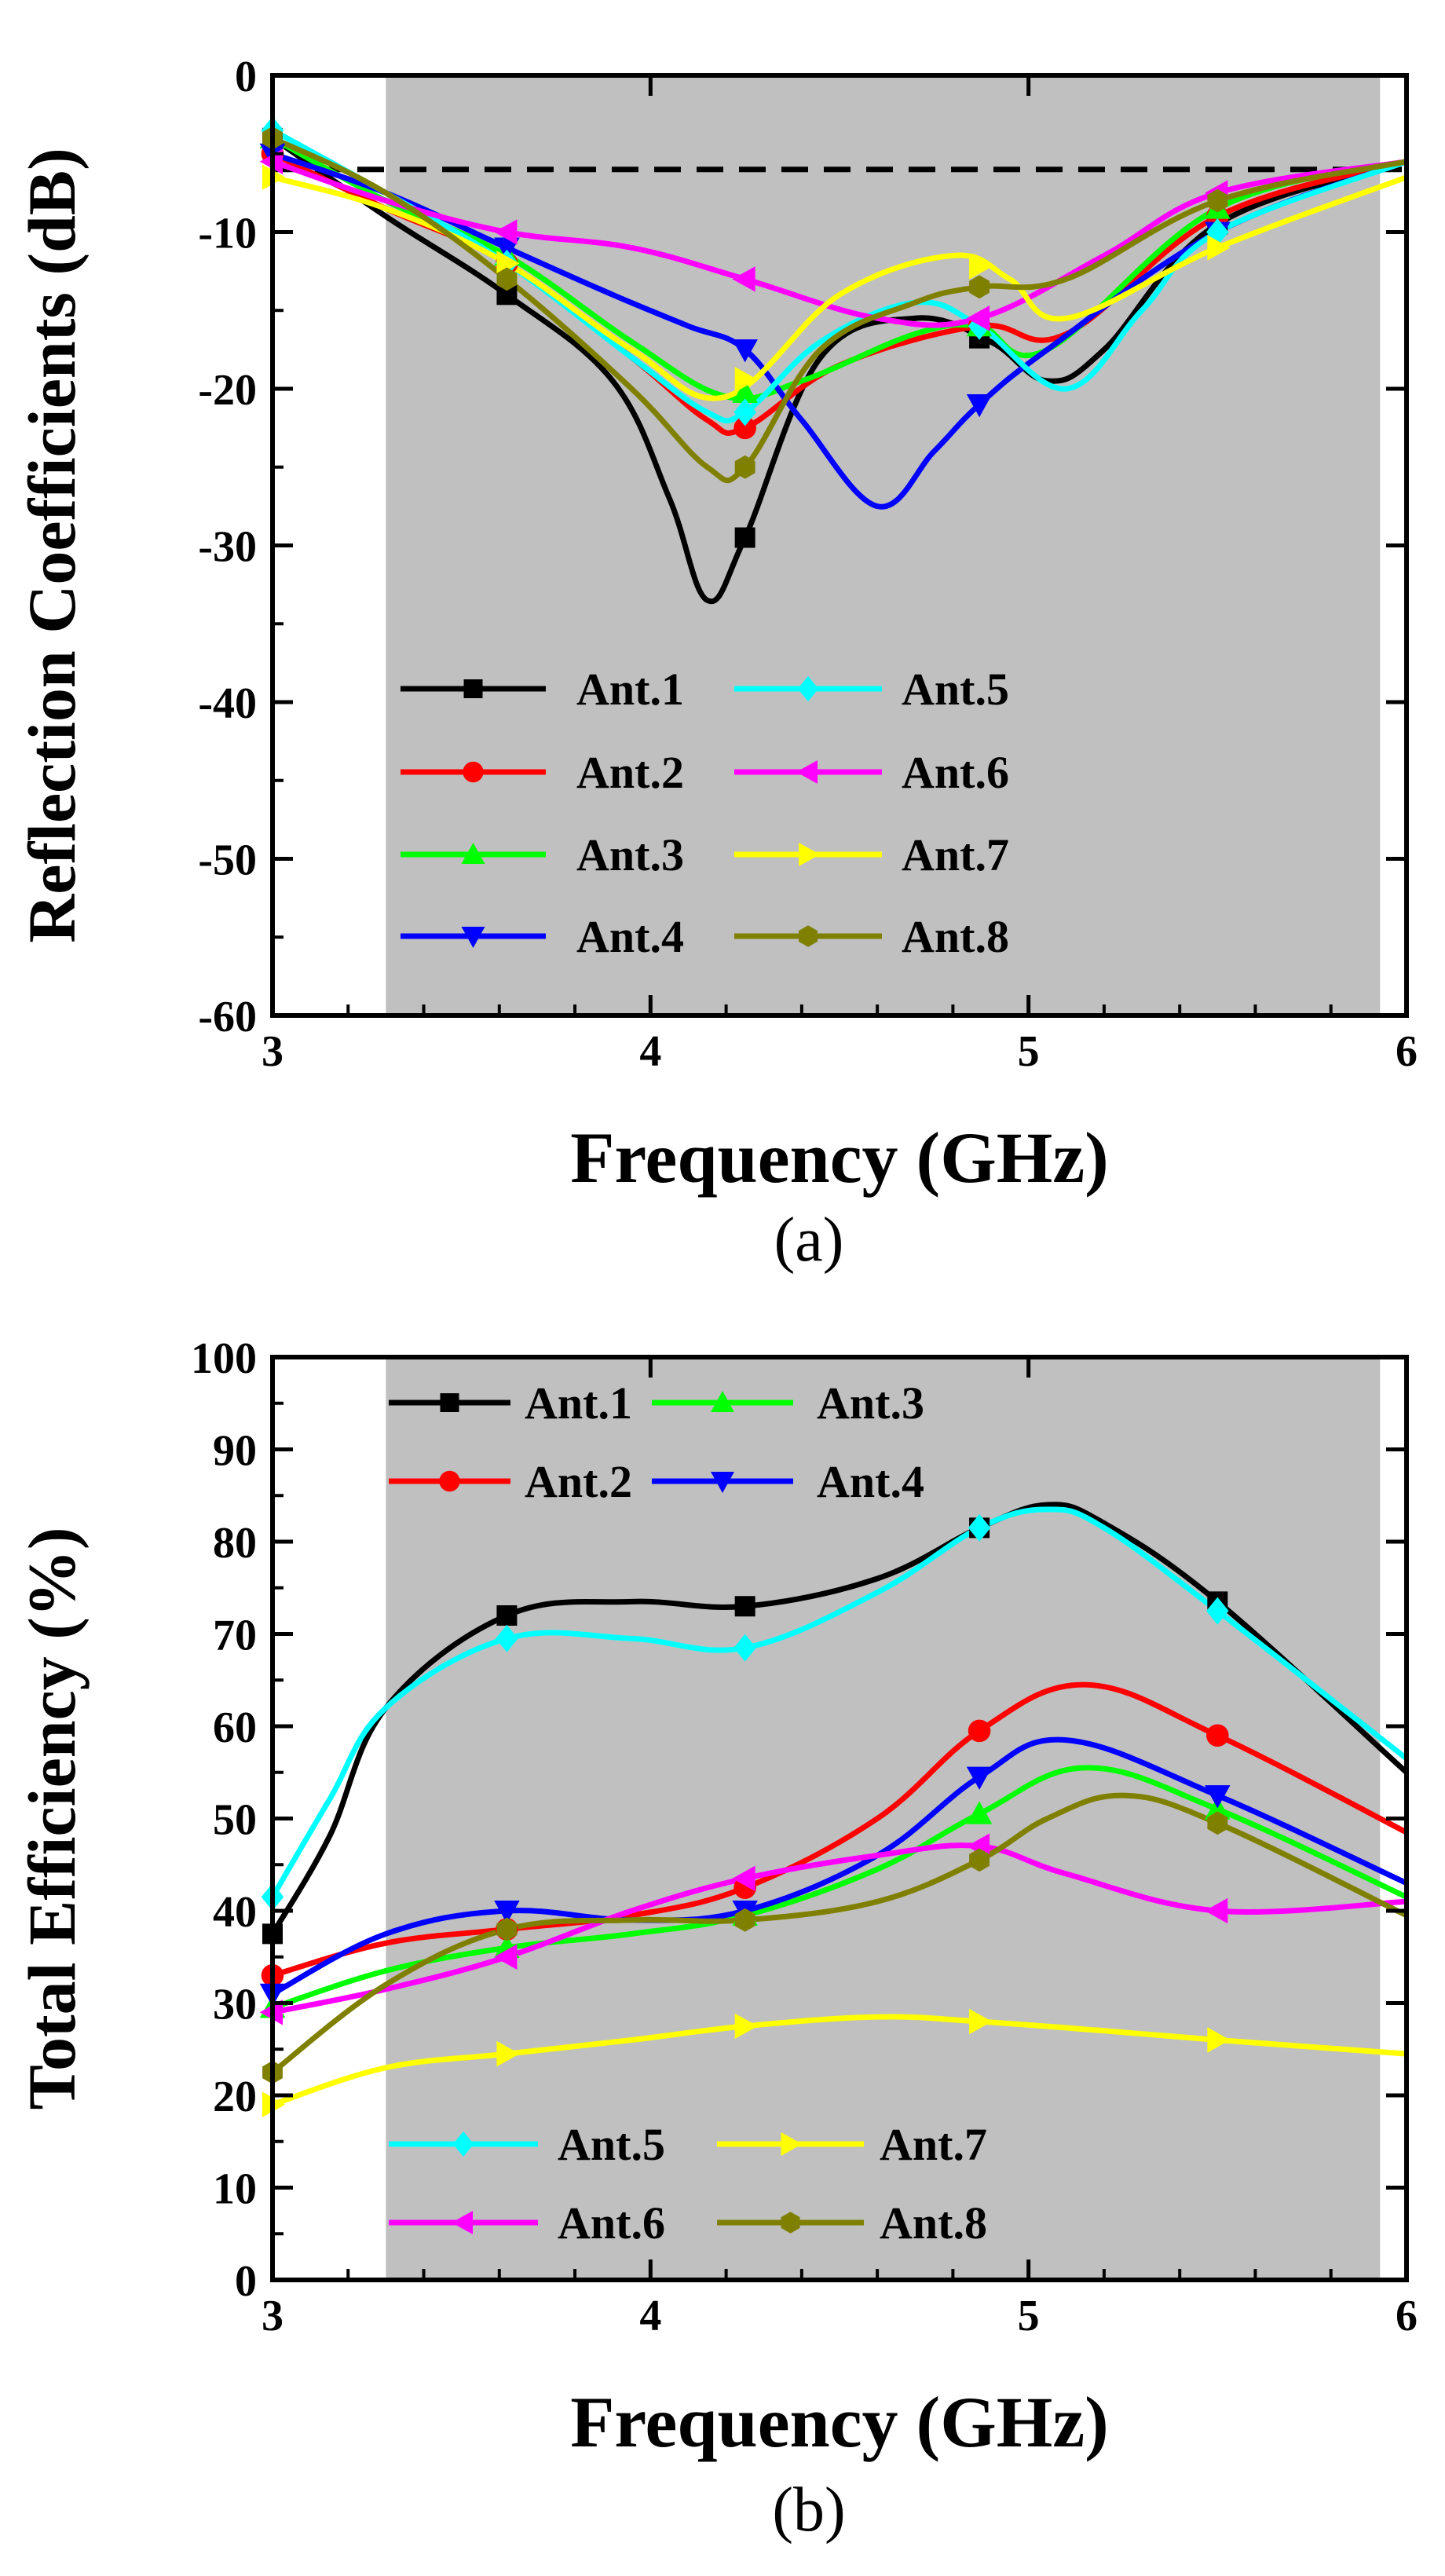 Image resolution: width=1445 pixels, height=2576 pixels. Describe the element at coordinates (235, 1913) in the screenshot. I see `y-tick-label: 40` at that location.